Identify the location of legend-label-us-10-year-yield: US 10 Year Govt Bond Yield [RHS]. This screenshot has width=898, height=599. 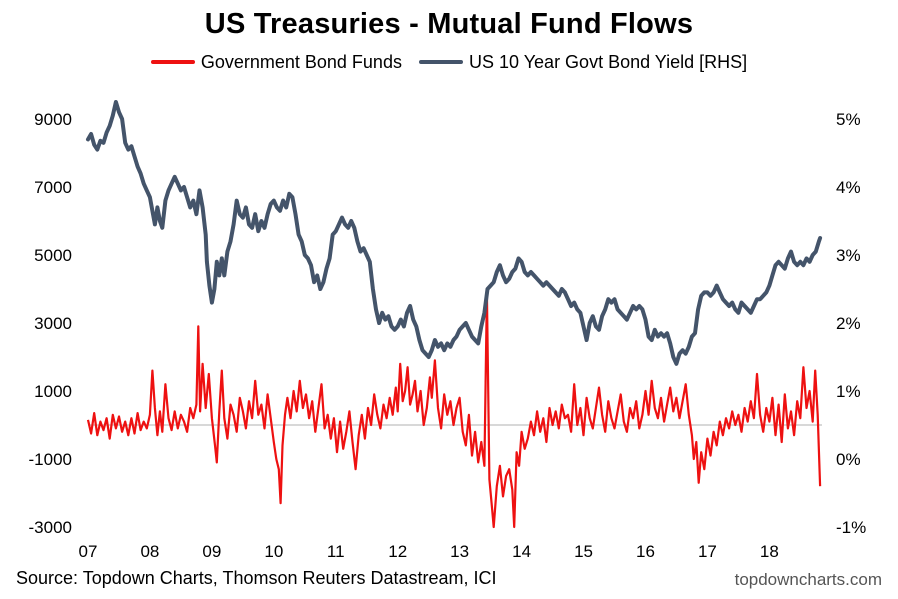
(608, 61).